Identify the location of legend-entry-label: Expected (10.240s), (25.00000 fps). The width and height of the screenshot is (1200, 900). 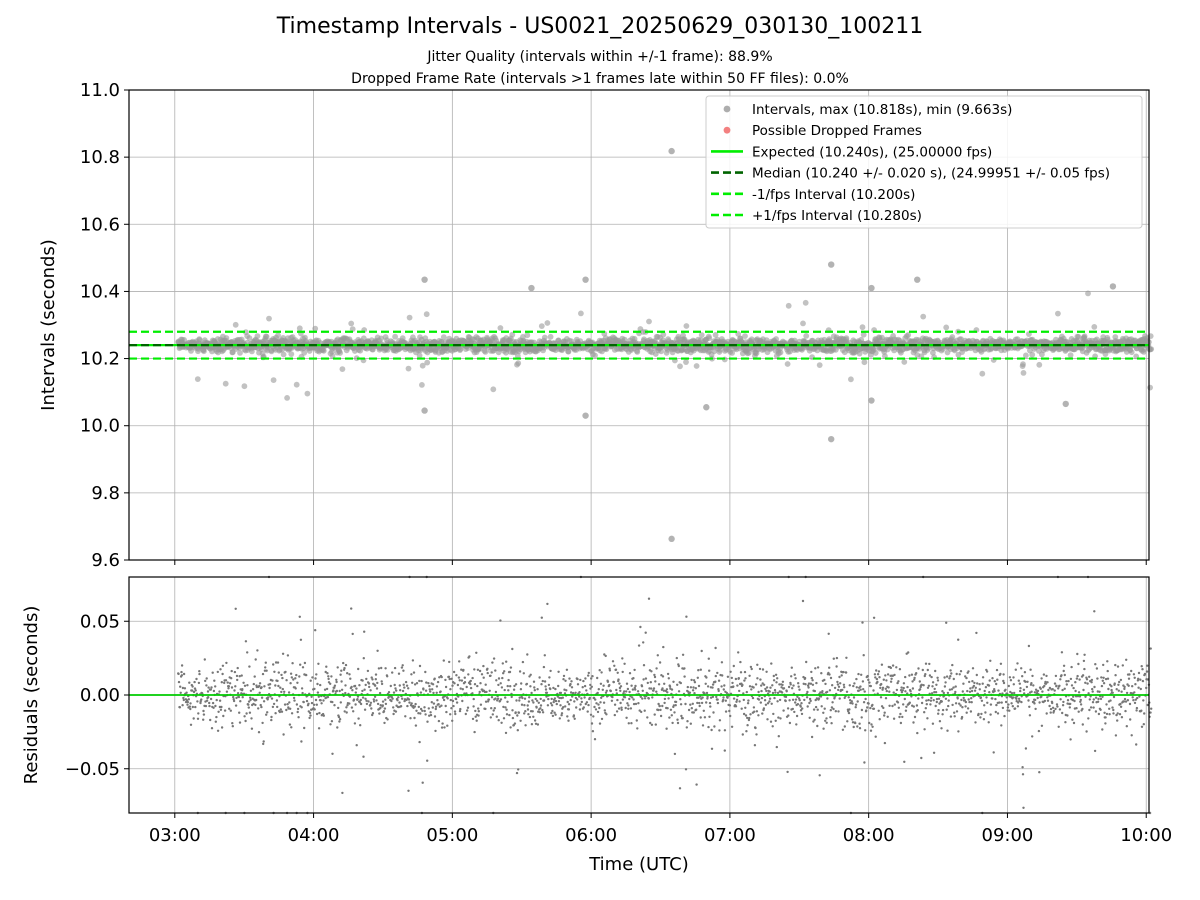
(872, 152).